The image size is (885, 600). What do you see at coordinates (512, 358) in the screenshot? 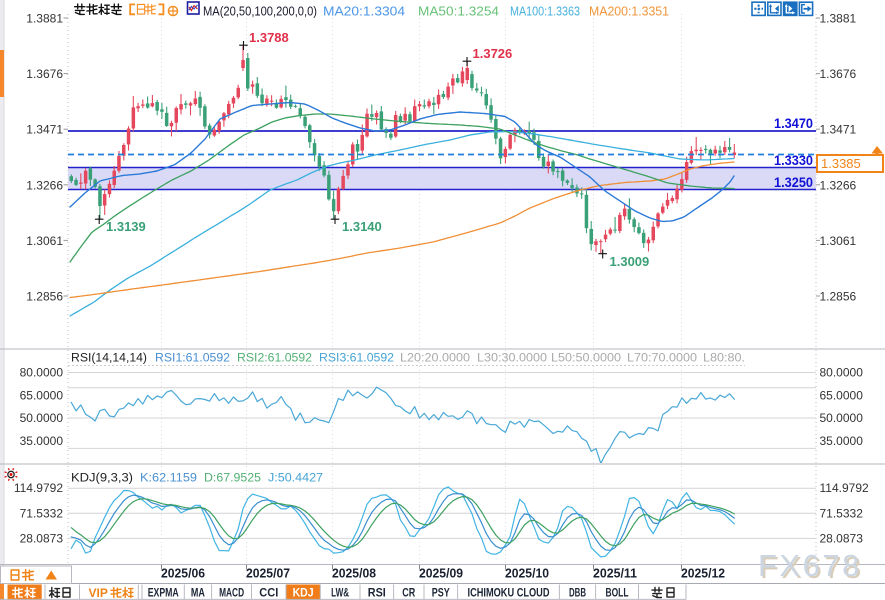
I see `svg-text: L30:30.0000` at bounding box center [512, 358].